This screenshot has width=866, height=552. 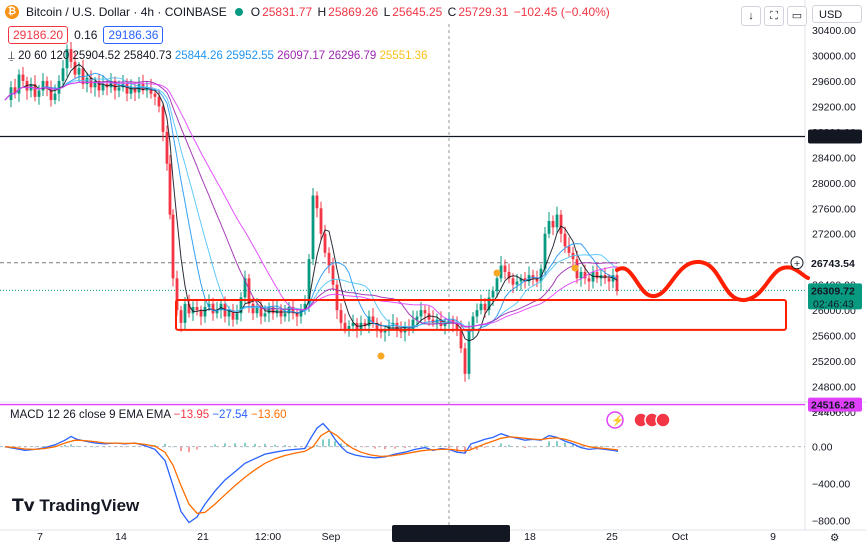 What do you see at coordinates (268, 537) in the screenshot?
I see `time-tick-label: 12:00` at bounding box center [268, 537].